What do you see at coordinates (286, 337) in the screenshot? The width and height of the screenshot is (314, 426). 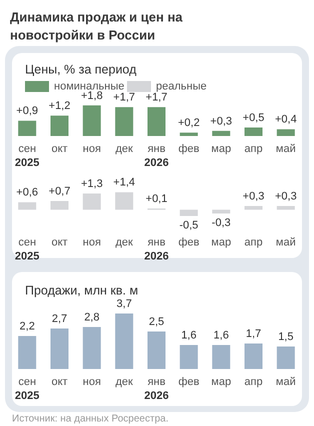 I see `data-label: 1,5` at bounding box center [286, 337].